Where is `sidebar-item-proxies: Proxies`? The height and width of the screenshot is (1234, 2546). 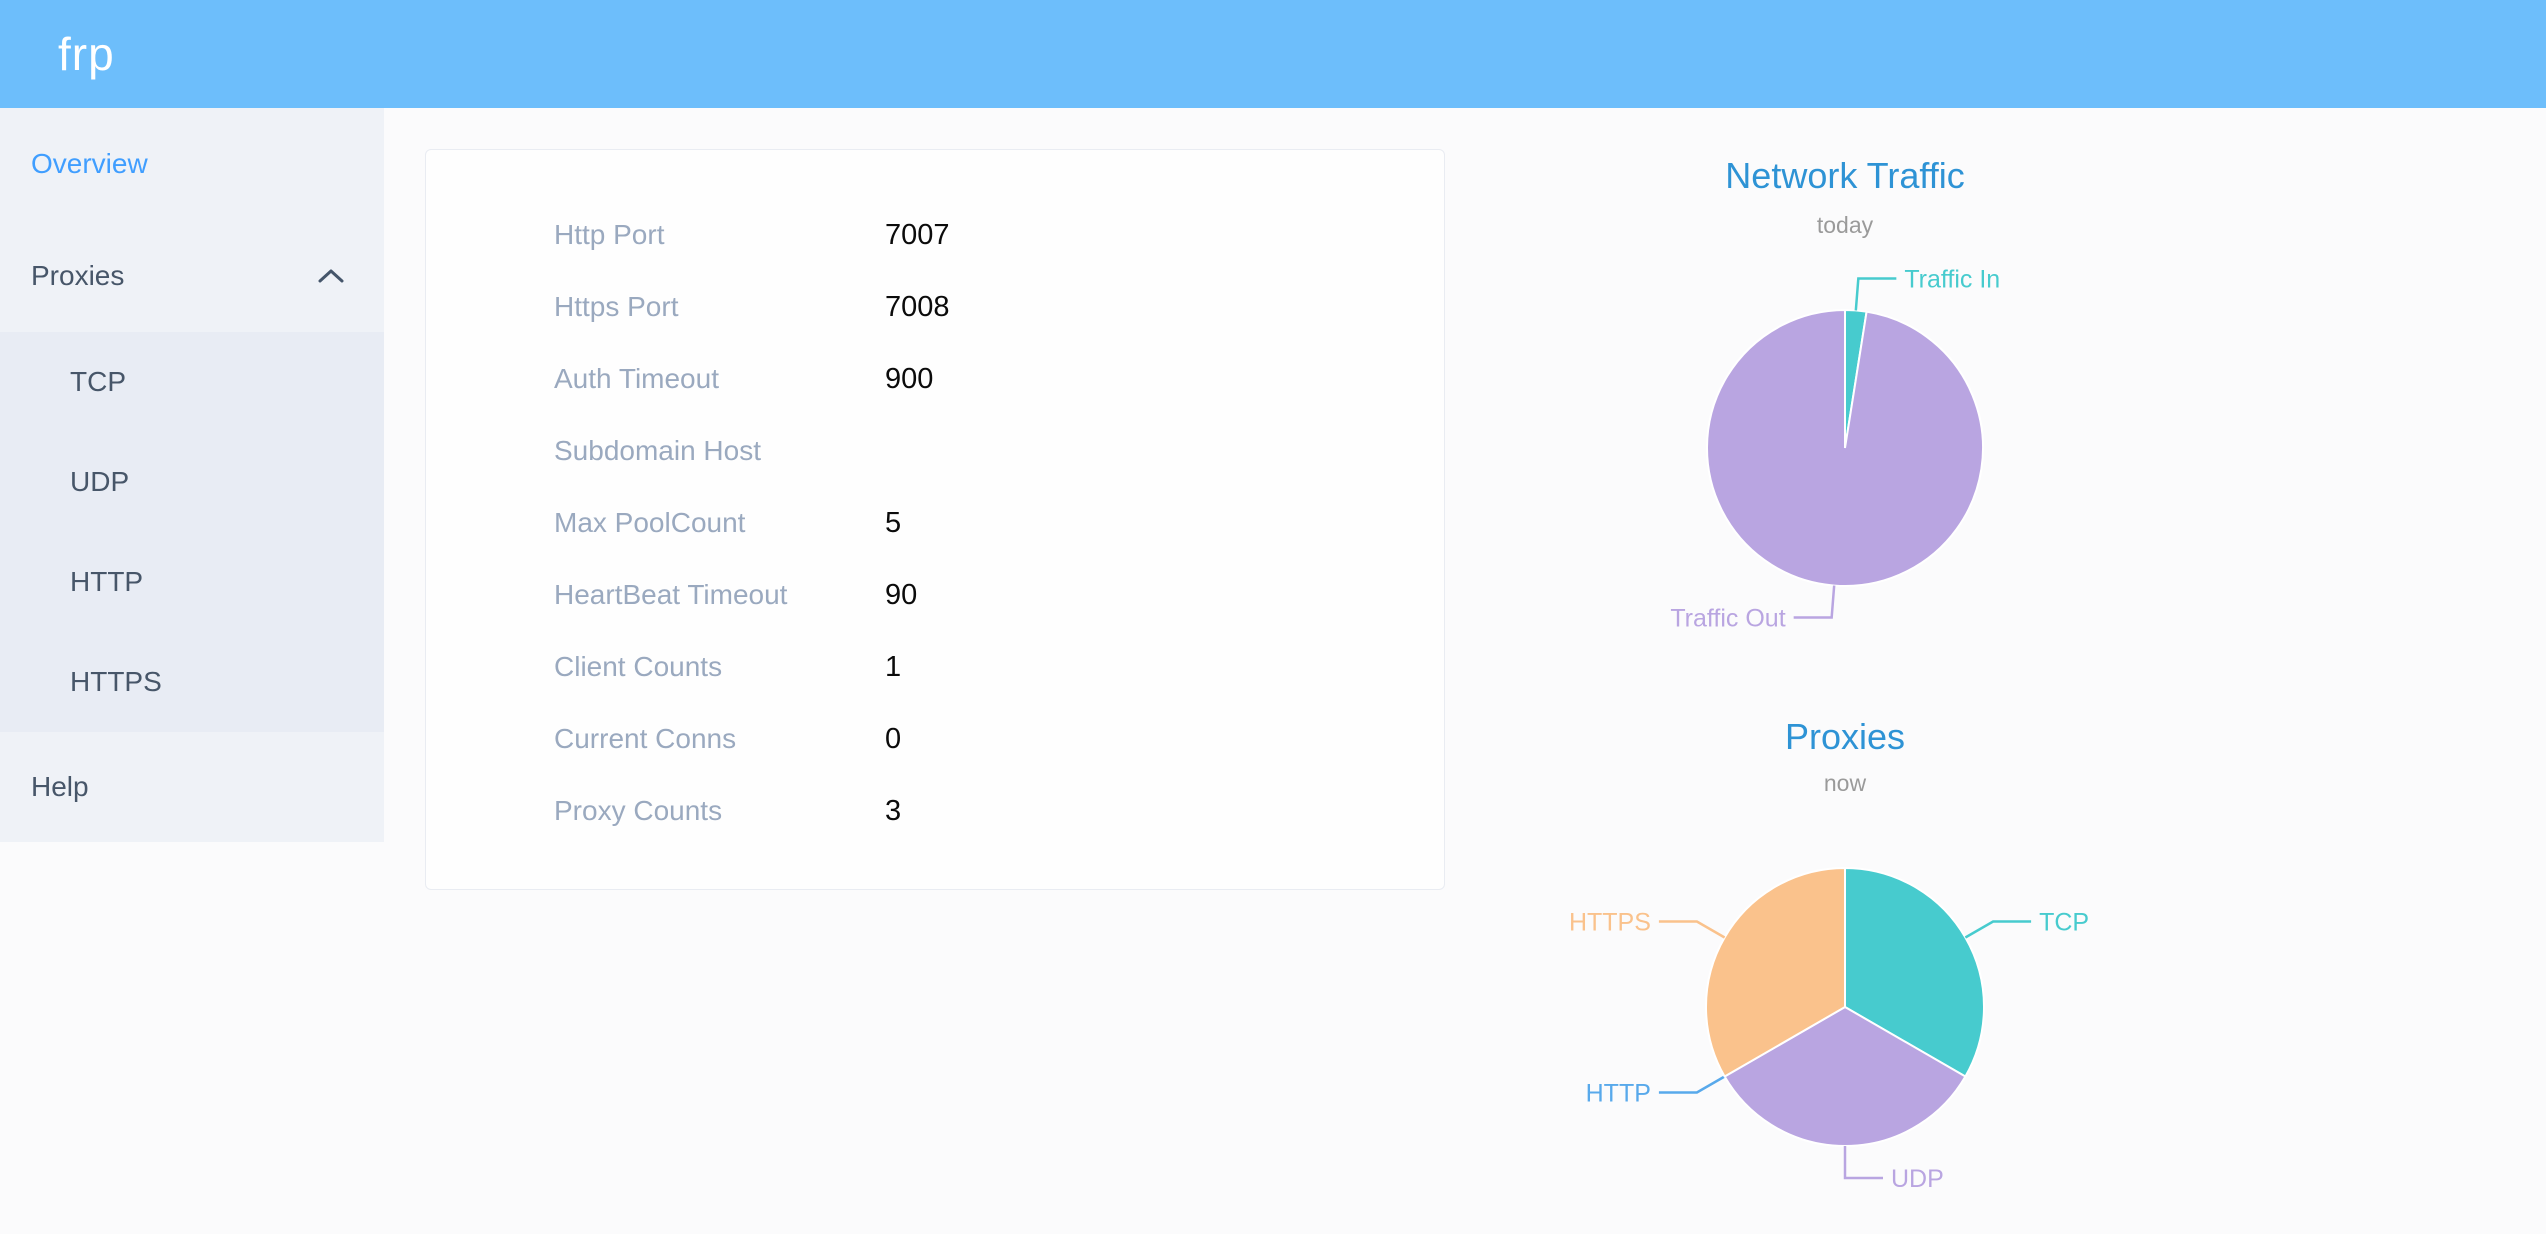 sidebar-item-proxies: Proxies is located at coordinates (192, 276).